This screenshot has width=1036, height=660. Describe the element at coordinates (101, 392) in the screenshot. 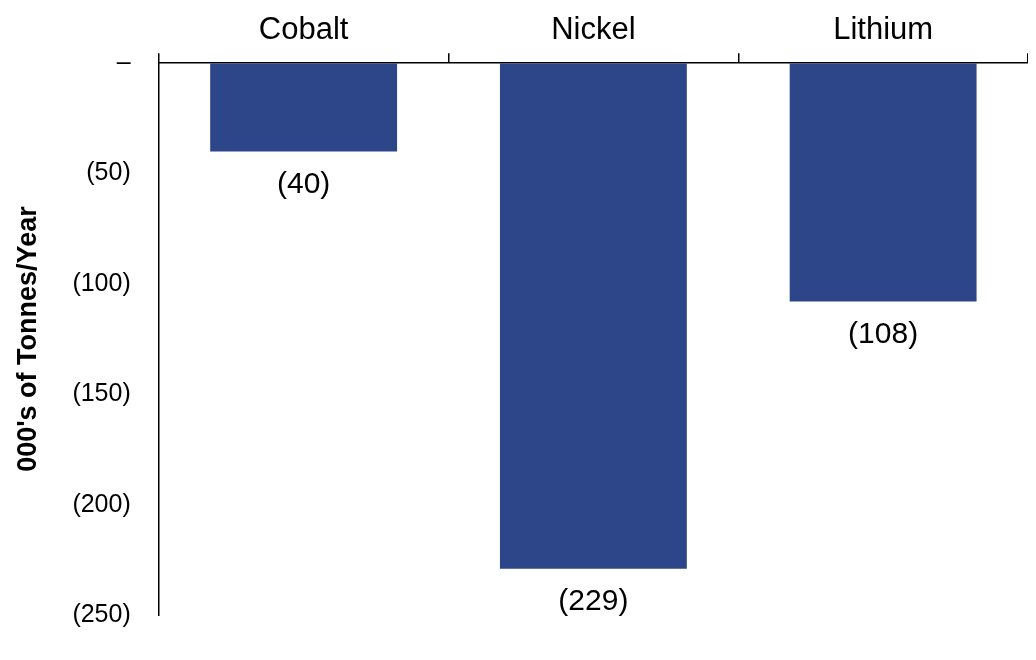

I see `y-tick-label: (150)` at that location.